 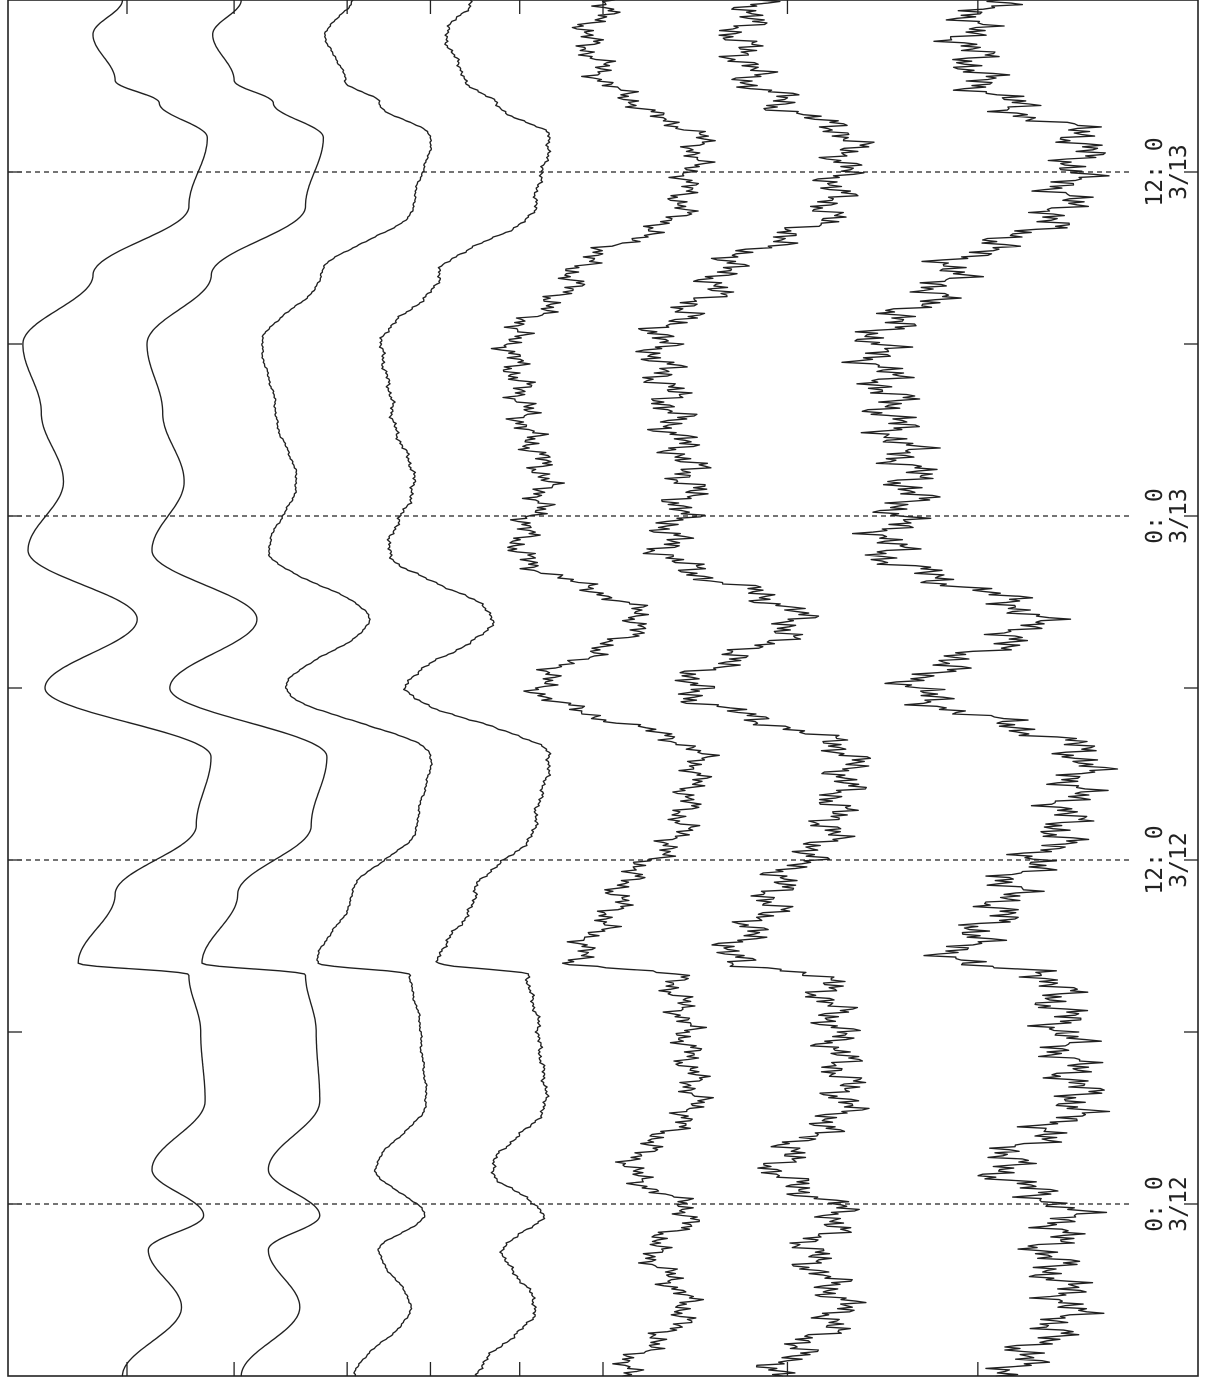 I want to click on time-tick-label: 12: 03/12, so click(x=1167, y=859).